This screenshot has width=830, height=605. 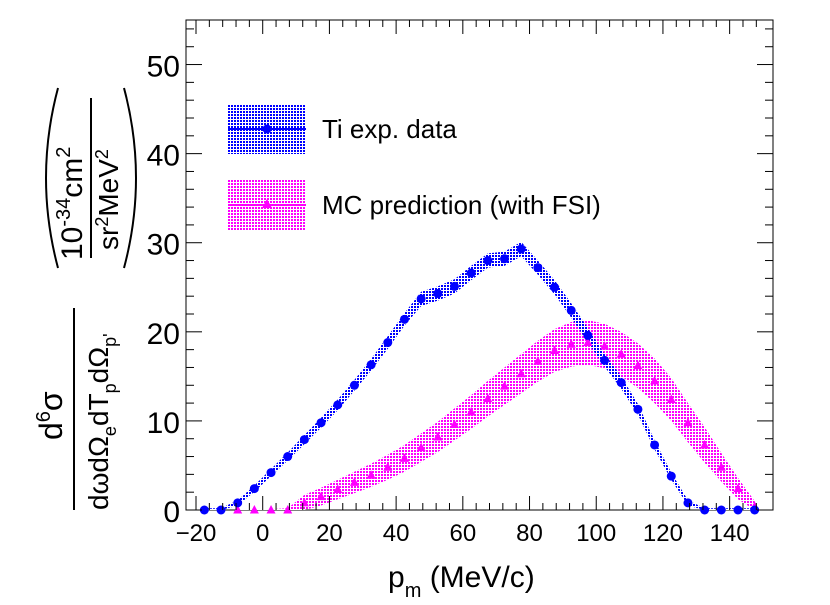 What do you see at coordinates (64, 212) in the screenshot?
I see `y-unit-exp: -34` at bounding box center [64, 212].